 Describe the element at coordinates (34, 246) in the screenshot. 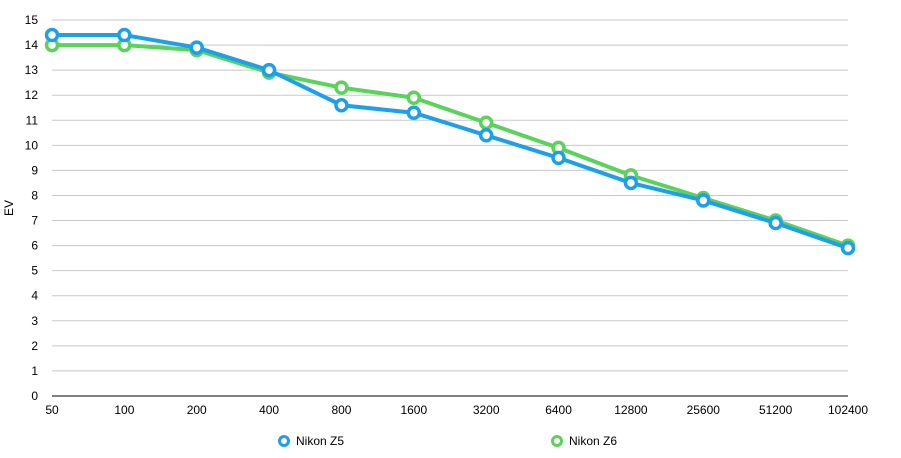

I see `y-tick-label: 6` at that location.